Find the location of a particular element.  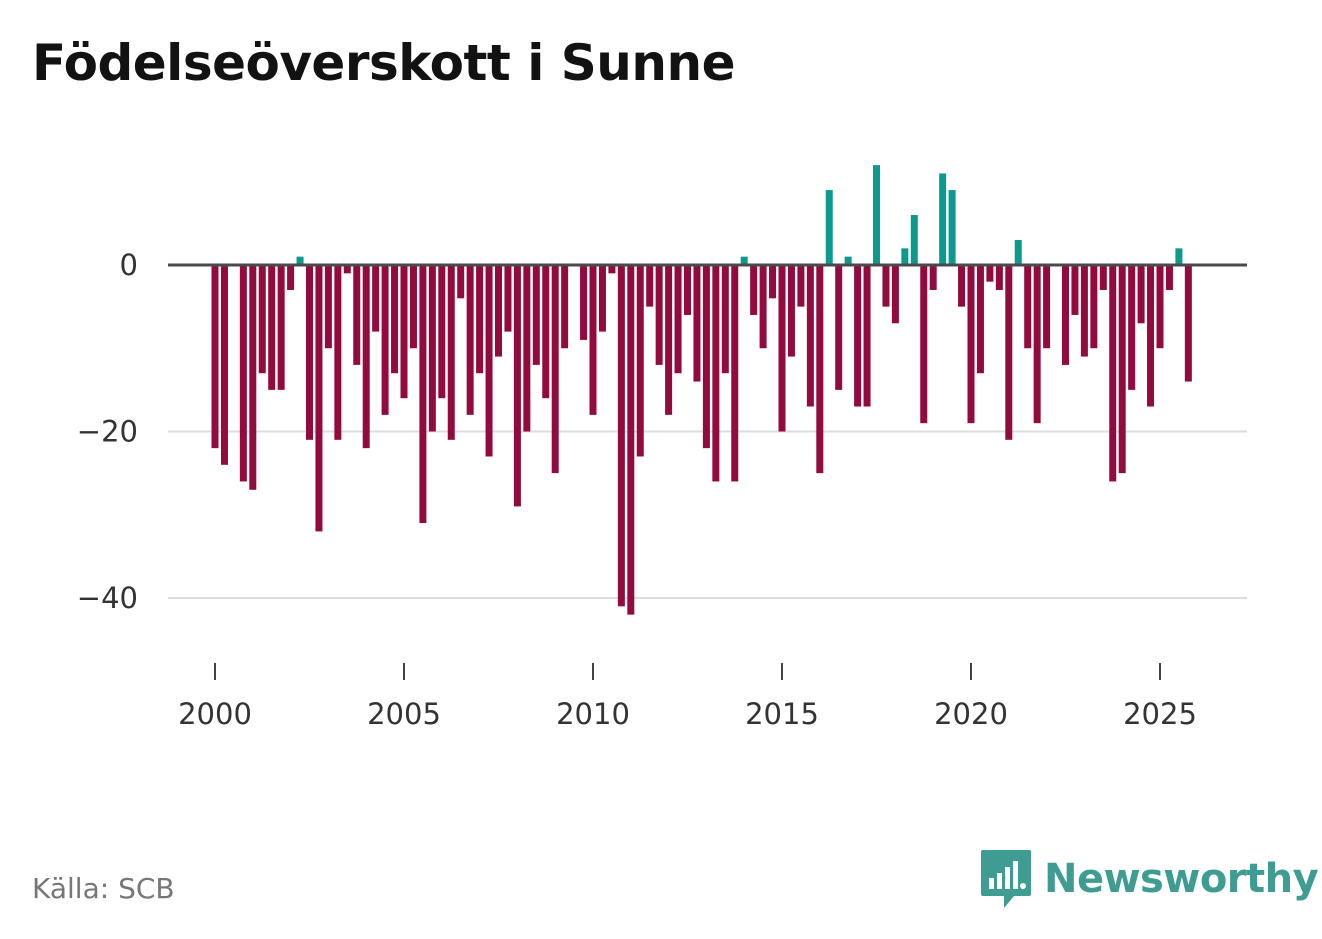

x-tick-label: 2005 is located at coordinates (404, 714).